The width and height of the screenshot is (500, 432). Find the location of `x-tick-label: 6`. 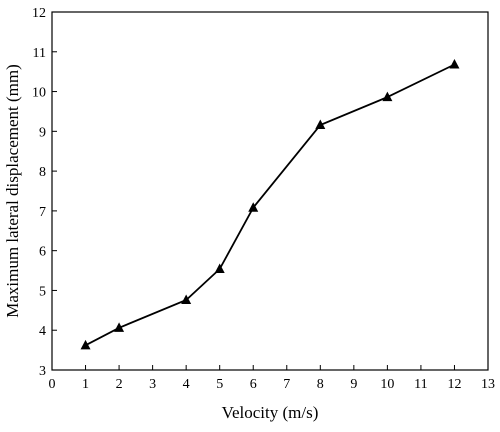

x-tick-label: 6 is located at coordinates (253, 384).